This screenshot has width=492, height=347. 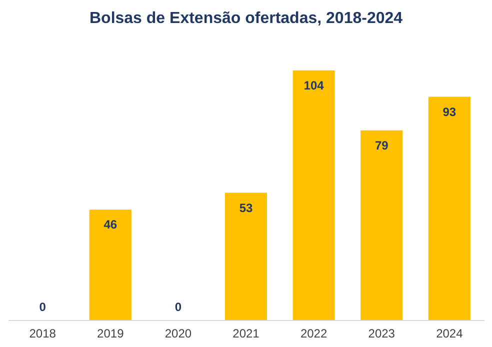 I want to click on data-label: 104, so click(x=314, y=85).